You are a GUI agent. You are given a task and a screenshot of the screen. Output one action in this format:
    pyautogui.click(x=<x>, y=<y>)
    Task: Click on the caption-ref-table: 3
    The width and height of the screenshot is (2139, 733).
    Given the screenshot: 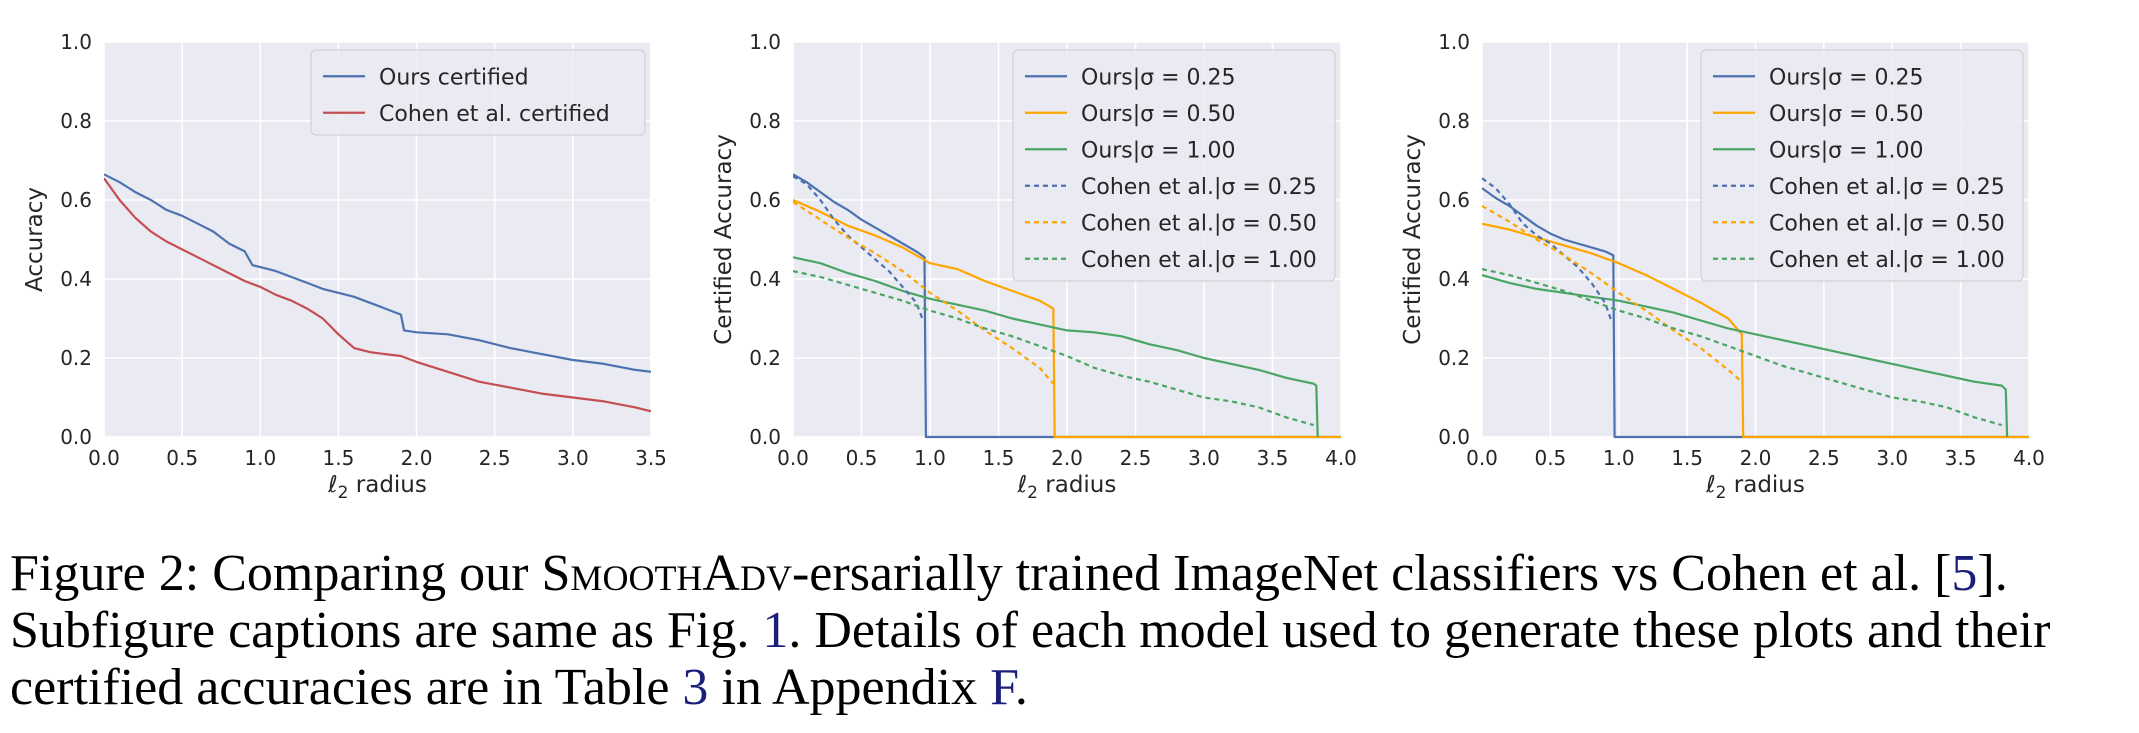 What is the action you would take?
    pyautogui.click(x=695, y=687)
    